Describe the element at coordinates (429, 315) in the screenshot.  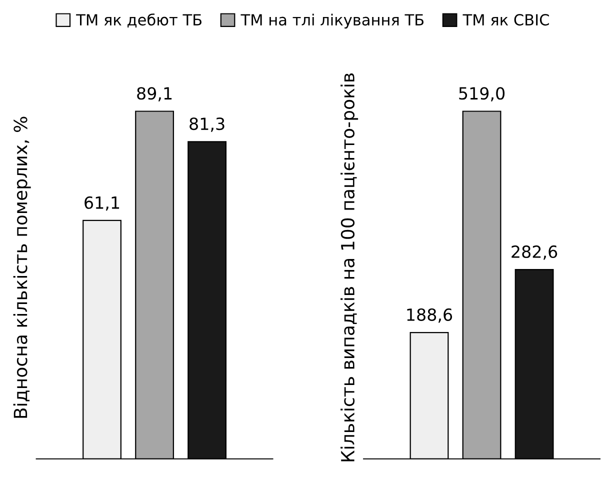
I see `data-label: 188,6` at that location.